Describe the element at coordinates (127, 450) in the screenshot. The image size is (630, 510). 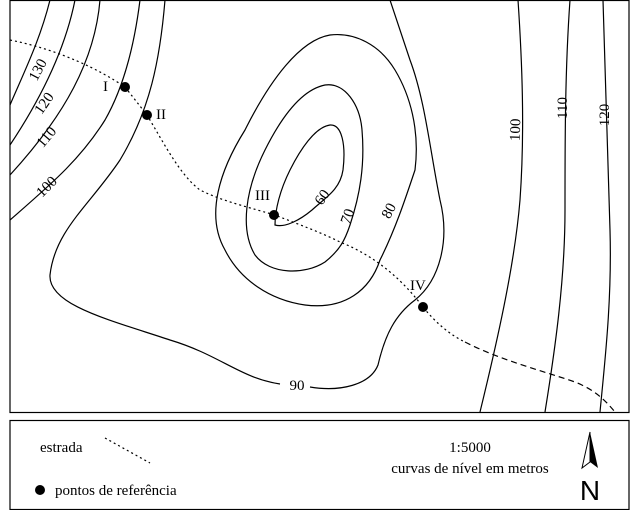
I see `legend-road-line` at that location.